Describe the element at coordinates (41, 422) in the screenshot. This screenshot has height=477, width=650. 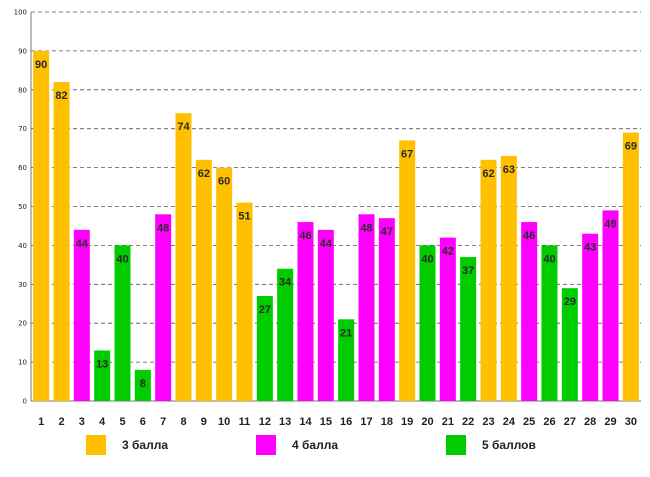
I see `x-tick-label-1: 1` at that location.